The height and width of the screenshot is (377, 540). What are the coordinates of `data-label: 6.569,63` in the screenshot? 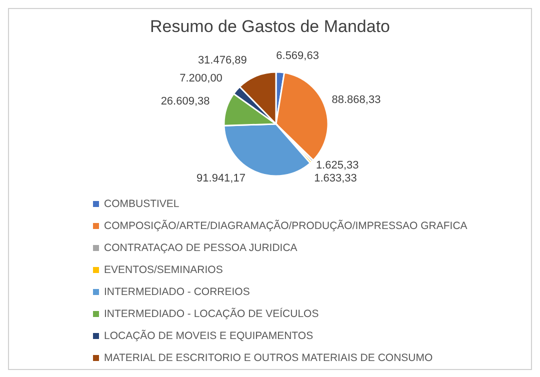 It's located at (297, 56).